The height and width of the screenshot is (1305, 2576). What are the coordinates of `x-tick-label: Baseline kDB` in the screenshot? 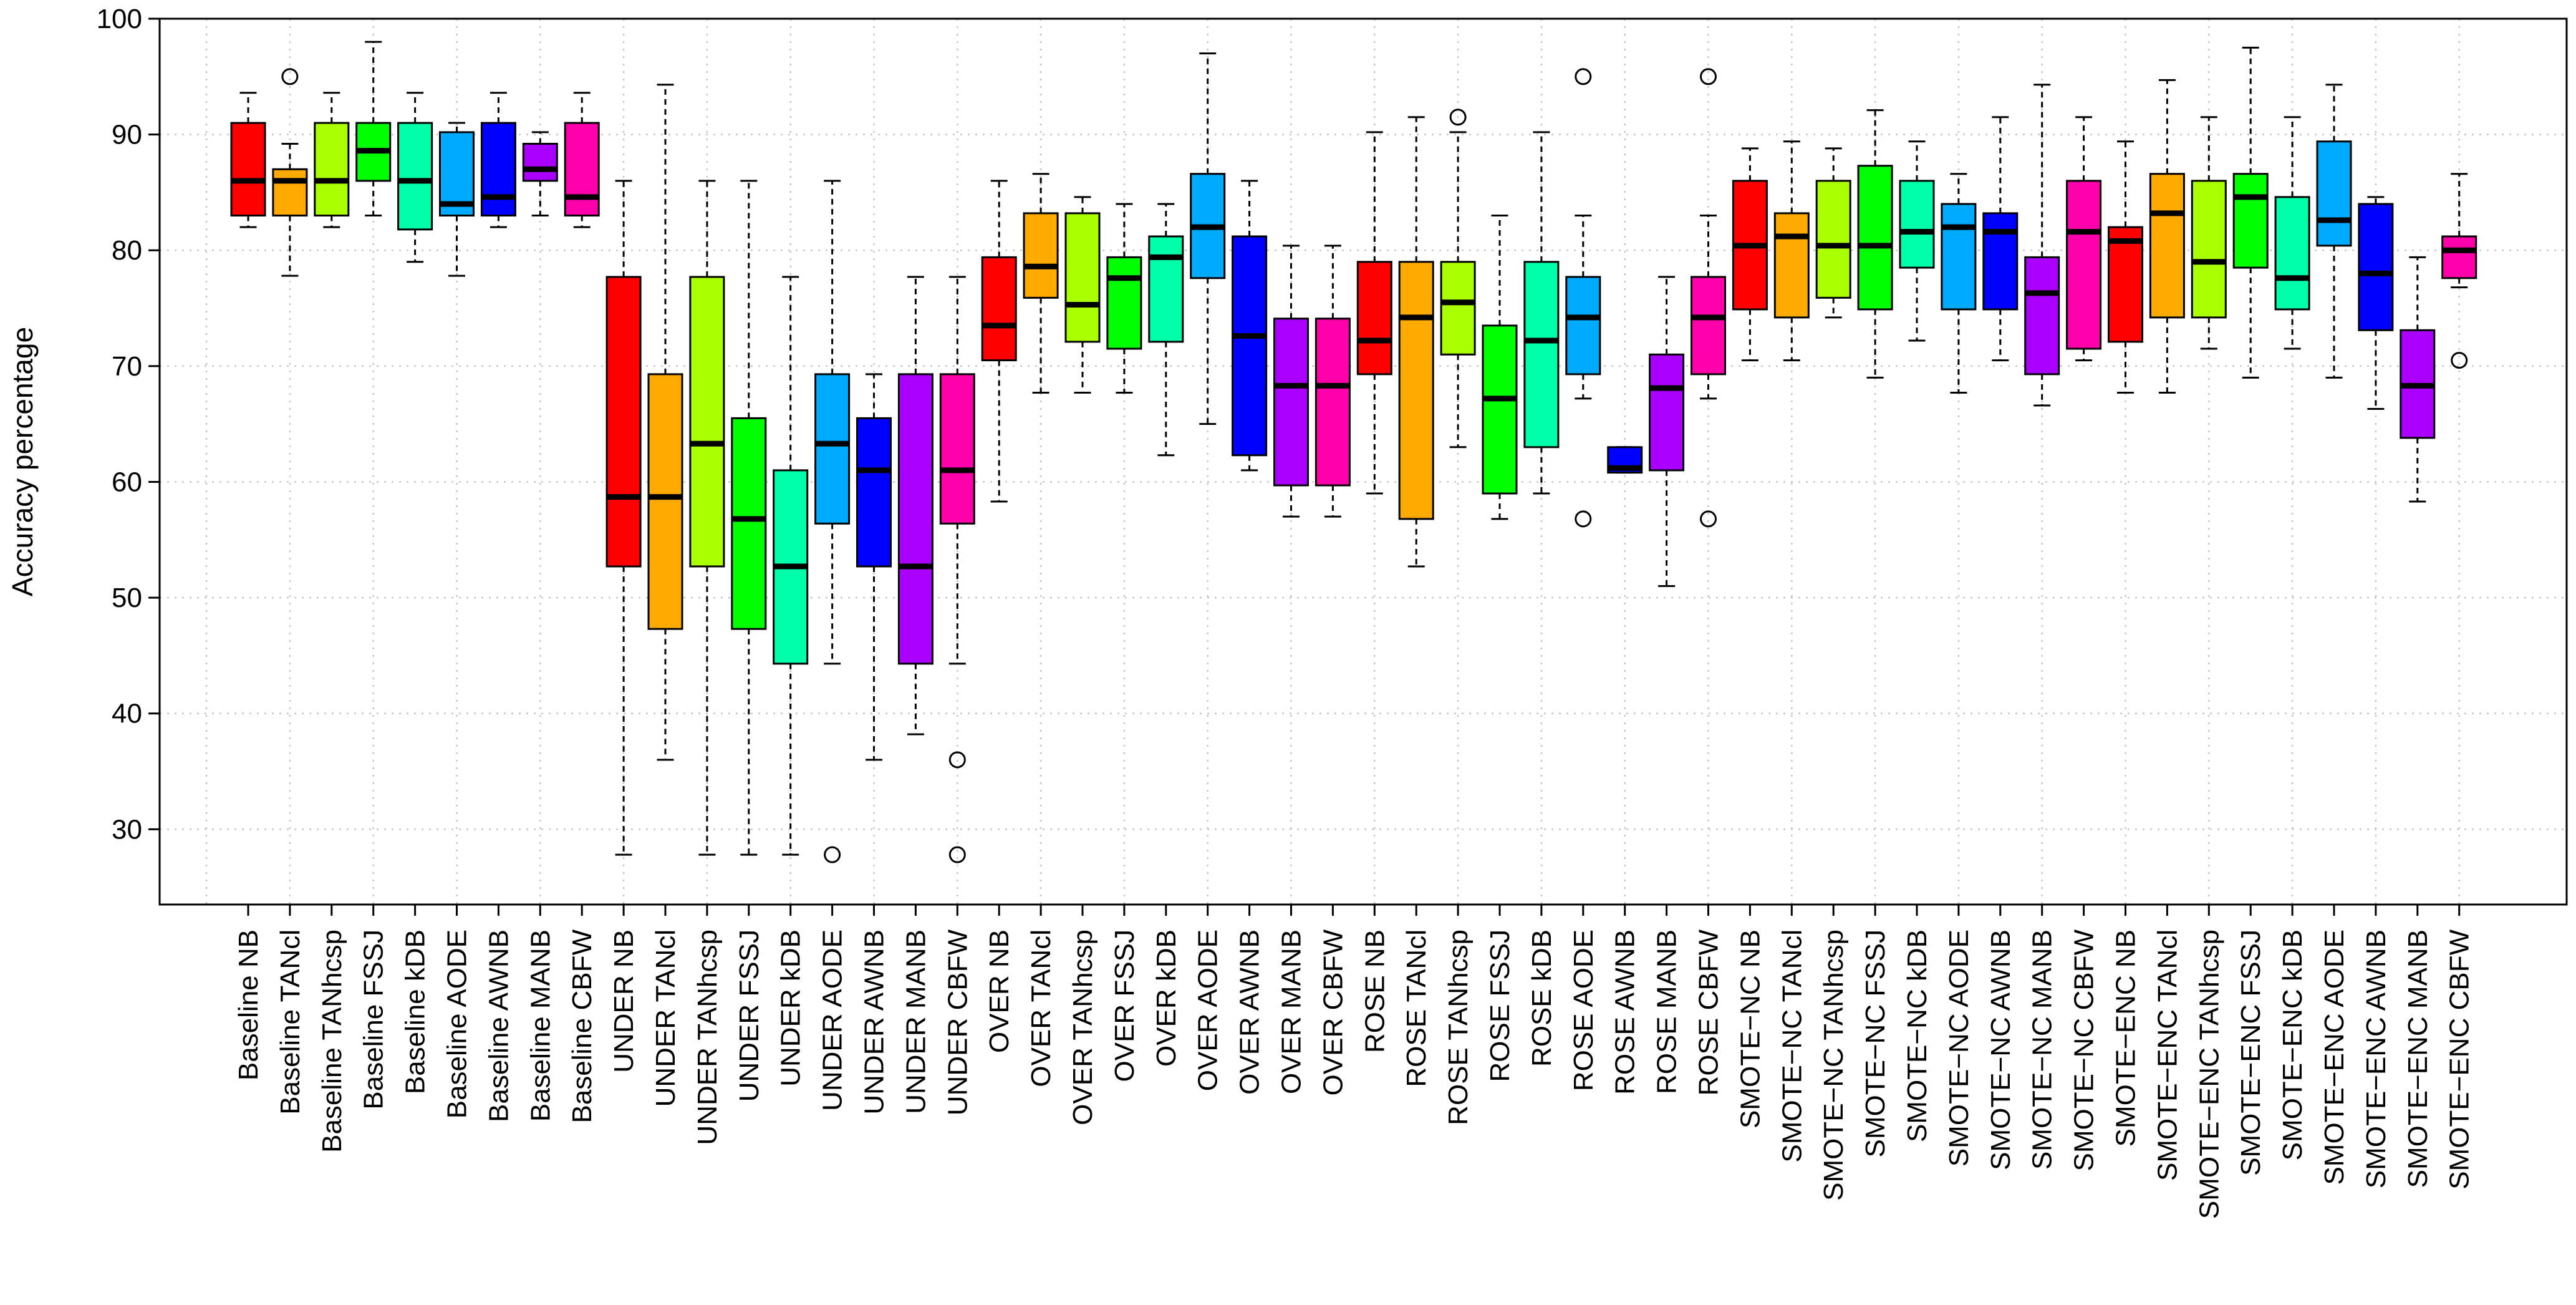 It's located at (415, 1012).